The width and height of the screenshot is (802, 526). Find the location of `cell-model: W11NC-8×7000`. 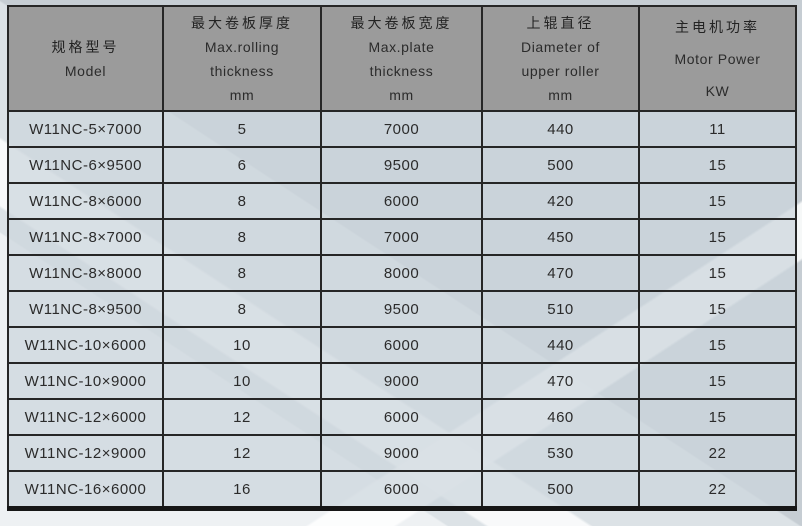

cell-model: W11NC-8×7000 is located at coordinates (85, 237).